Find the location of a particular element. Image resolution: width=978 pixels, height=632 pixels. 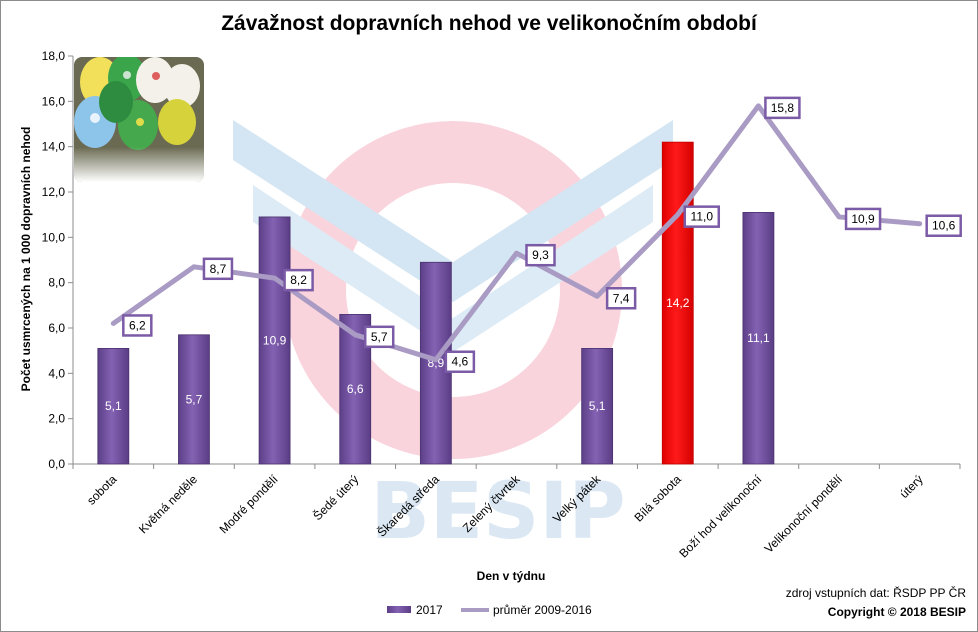

y-tick-label: 2,0 is located at coordinates (56, 419).